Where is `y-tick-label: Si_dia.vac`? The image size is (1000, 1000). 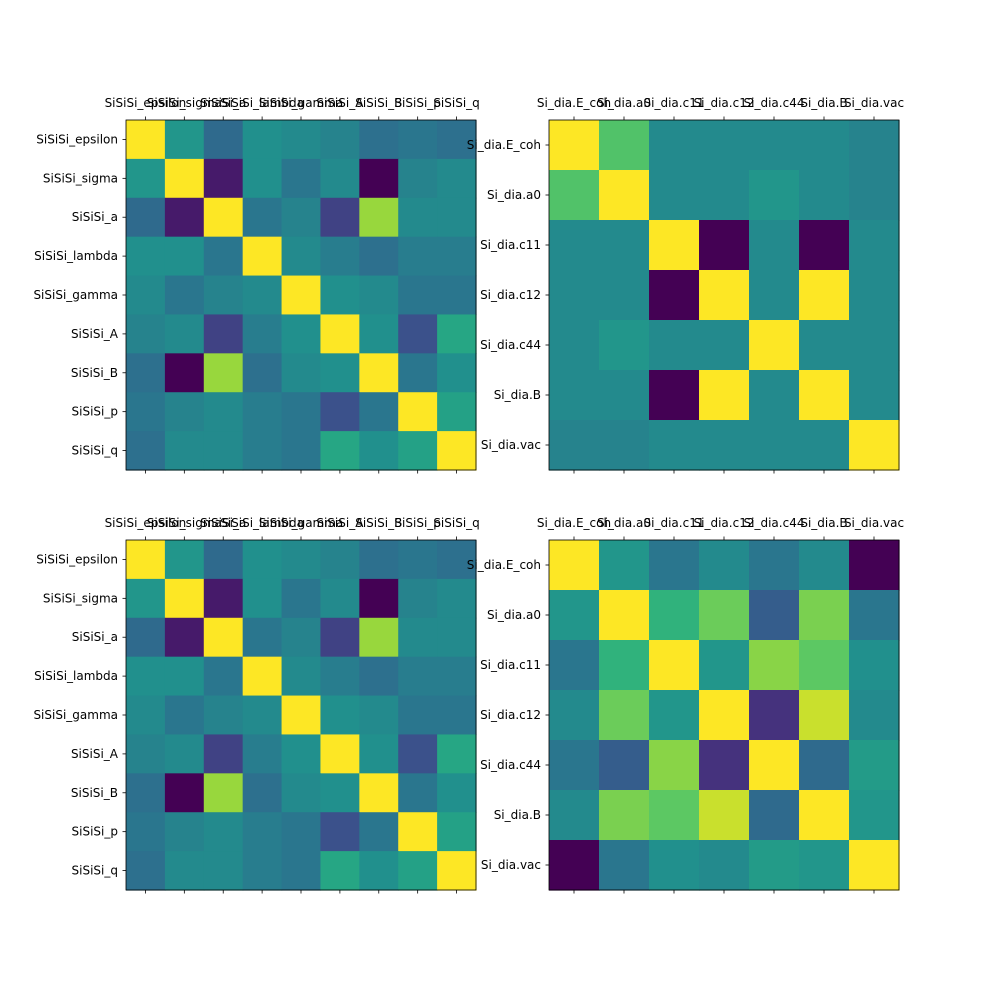
y-tick-label: Si_dia.vac is located at coordinates (511, 865).